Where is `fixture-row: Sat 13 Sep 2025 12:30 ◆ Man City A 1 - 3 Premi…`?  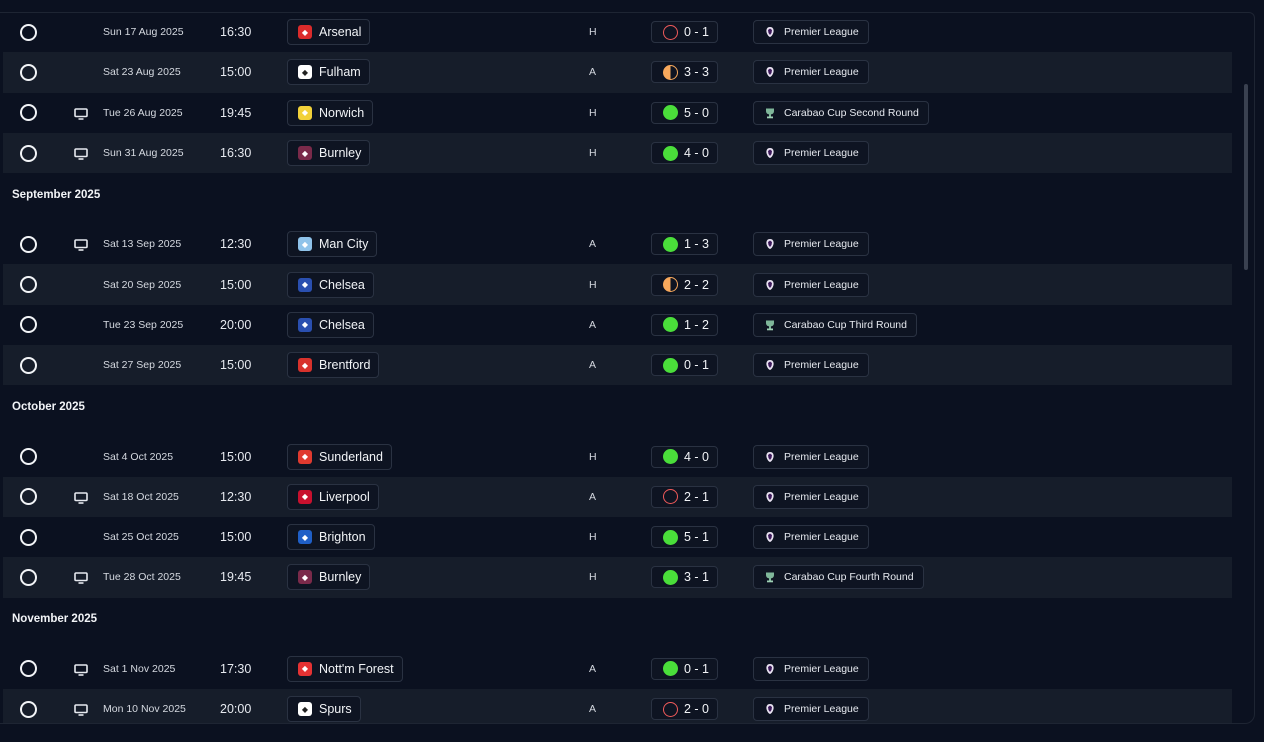
fixture-row: Sat 13 Sep 2025 12:30 ◆ Man City A 1 - 3 Premi… is located at coordinates (617, 244).